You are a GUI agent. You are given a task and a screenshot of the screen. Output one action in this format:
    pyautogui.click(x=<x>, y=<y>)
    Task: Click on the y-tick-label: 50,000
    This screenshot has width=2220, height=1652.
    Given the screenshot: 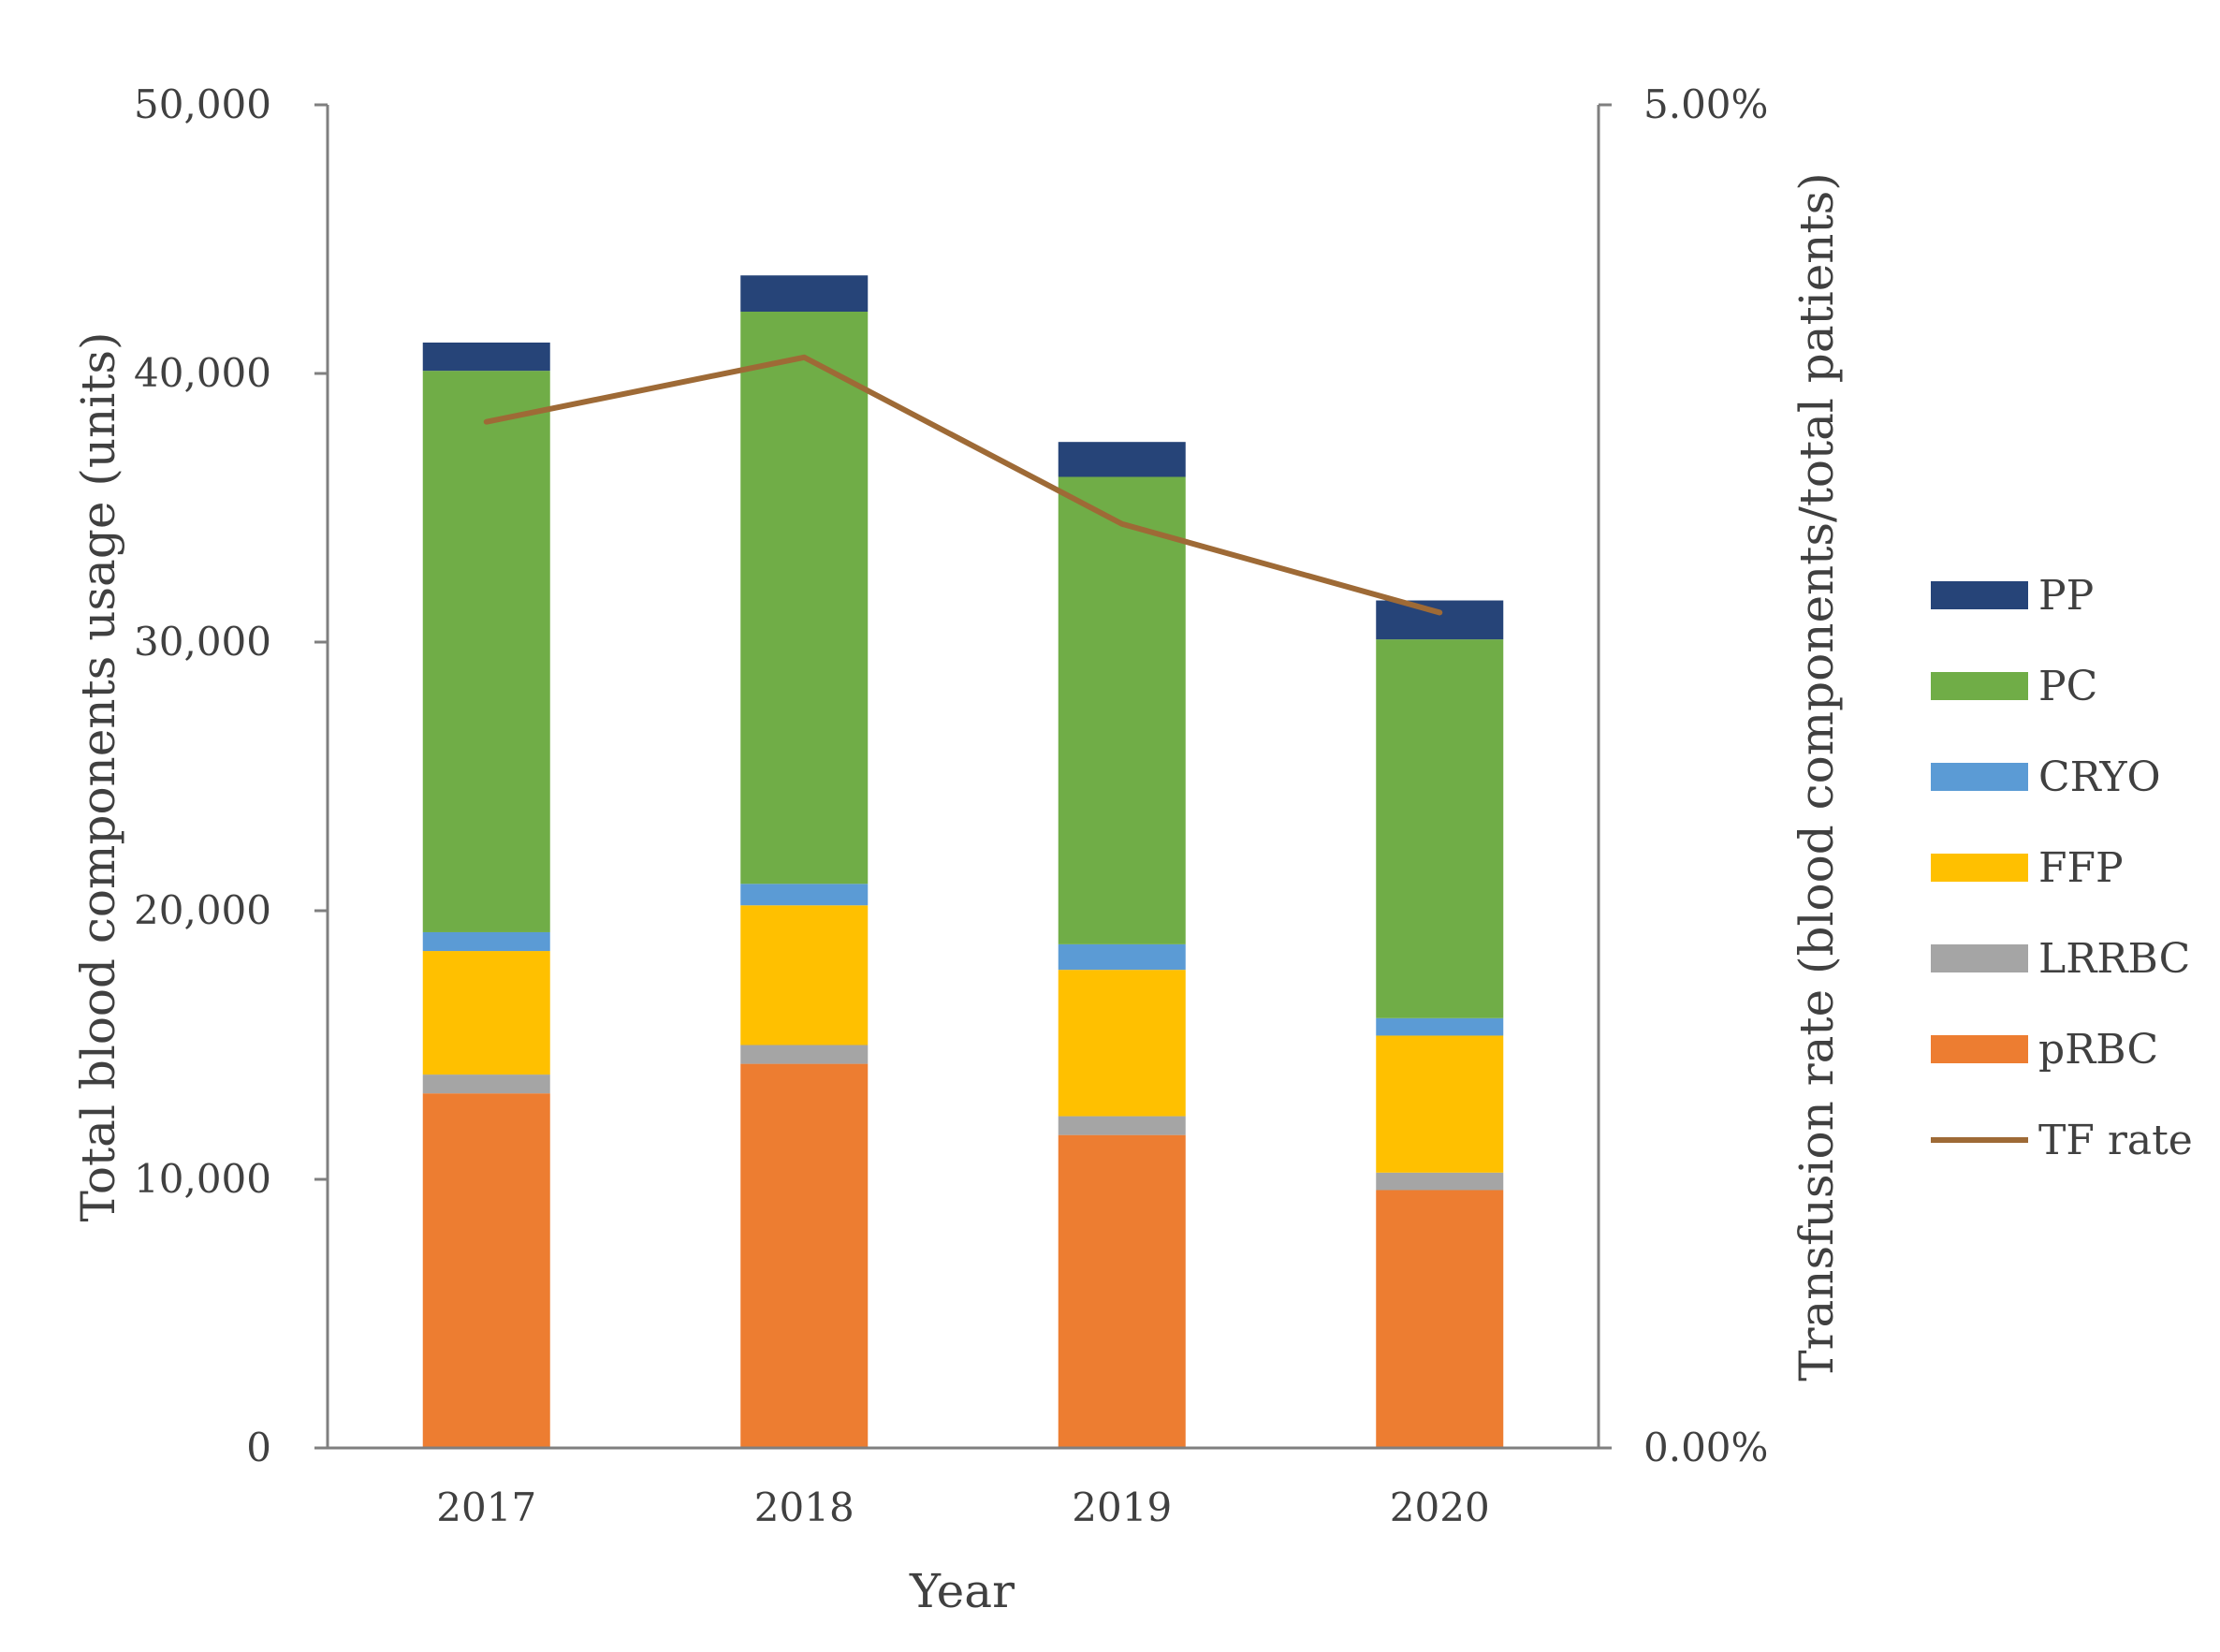 What is the action you would take?
    pyautogui.click(x=202, y=104)
    